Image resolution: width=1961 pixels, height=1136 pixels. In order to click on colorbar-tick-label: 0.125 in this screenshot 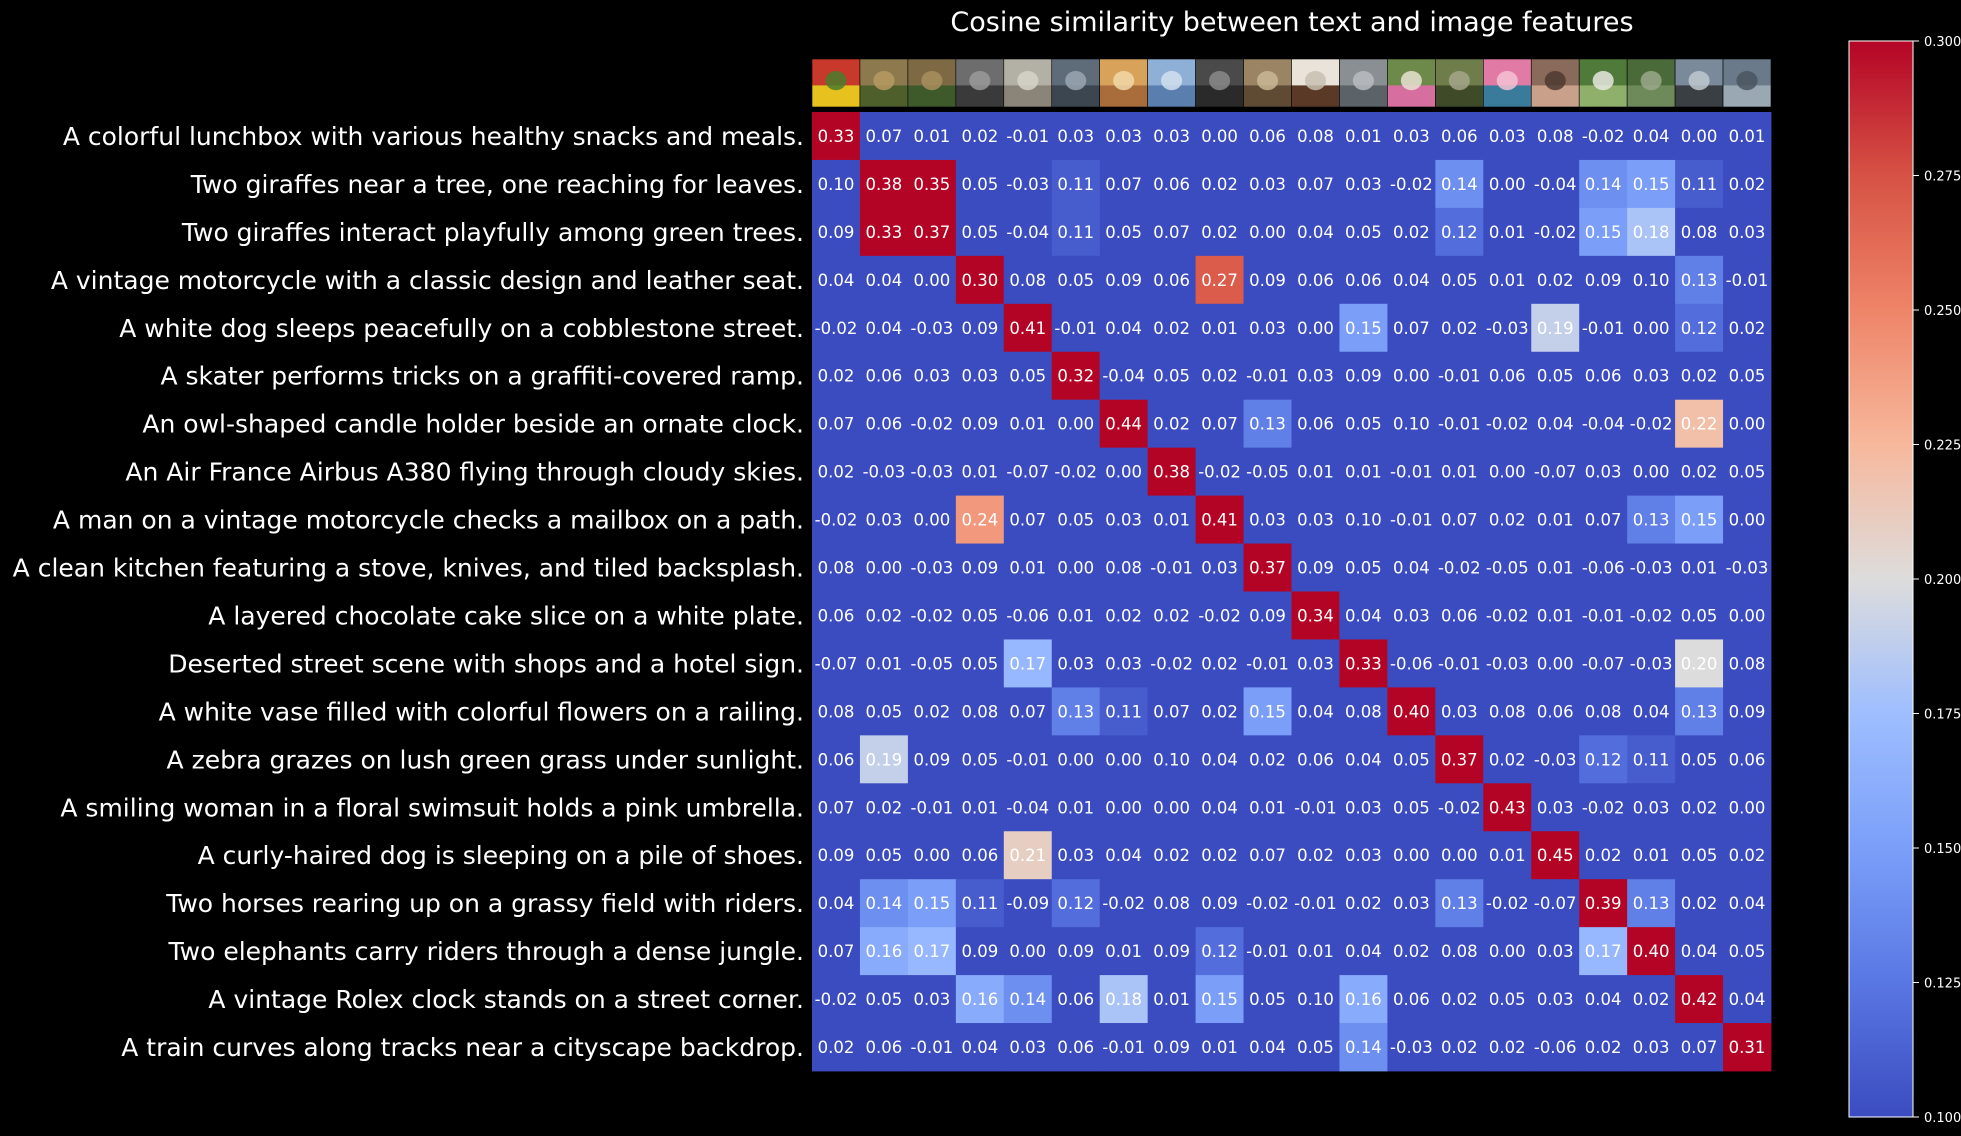, I will do `click(1942, 984)`.